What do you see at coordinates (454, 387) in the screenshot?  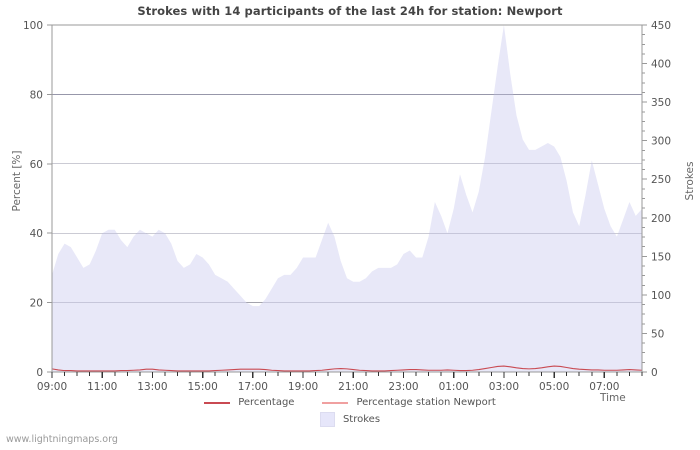 I see `svg-text: 01:00` at bounding box center [454, 387].